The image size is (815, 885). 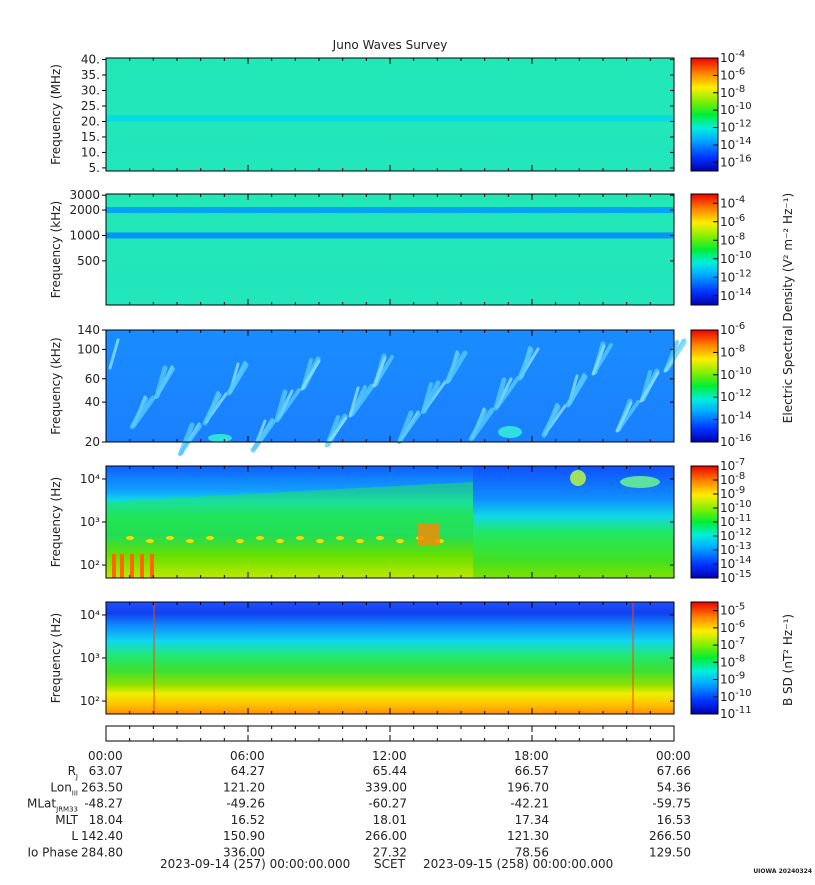 What do you see at coordinates (390, 118) in the screenshot?
I see `emission-band` at bounding box center [390, 118].